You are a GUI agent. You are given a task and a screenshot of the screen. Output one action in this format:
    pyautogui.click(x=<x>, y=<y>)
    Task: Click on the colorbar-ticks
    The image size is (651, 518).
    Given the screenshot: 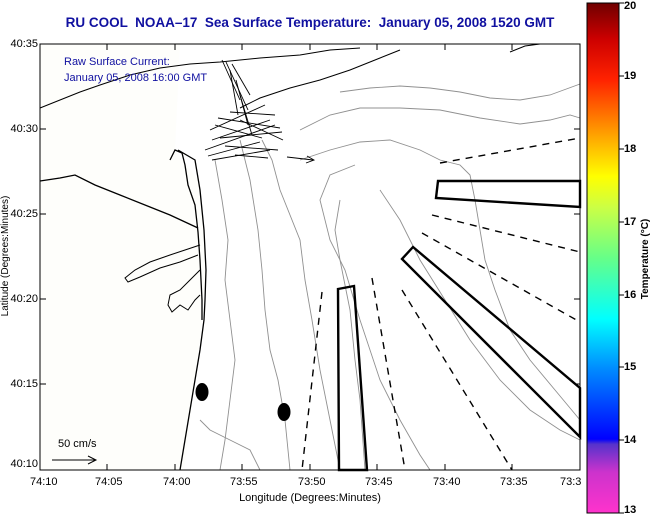 What is the action you would take?
    pyautogui.click(x=621, y=258)
    